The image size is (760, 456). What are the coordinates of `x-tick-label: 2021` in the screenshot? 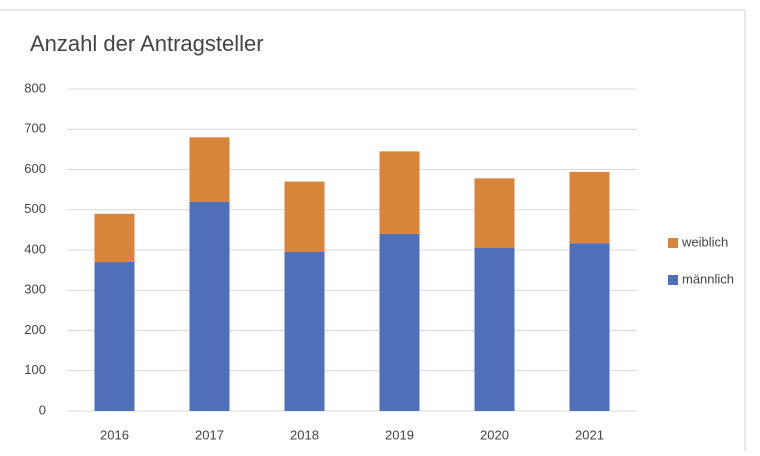 It's located at (589, 434).